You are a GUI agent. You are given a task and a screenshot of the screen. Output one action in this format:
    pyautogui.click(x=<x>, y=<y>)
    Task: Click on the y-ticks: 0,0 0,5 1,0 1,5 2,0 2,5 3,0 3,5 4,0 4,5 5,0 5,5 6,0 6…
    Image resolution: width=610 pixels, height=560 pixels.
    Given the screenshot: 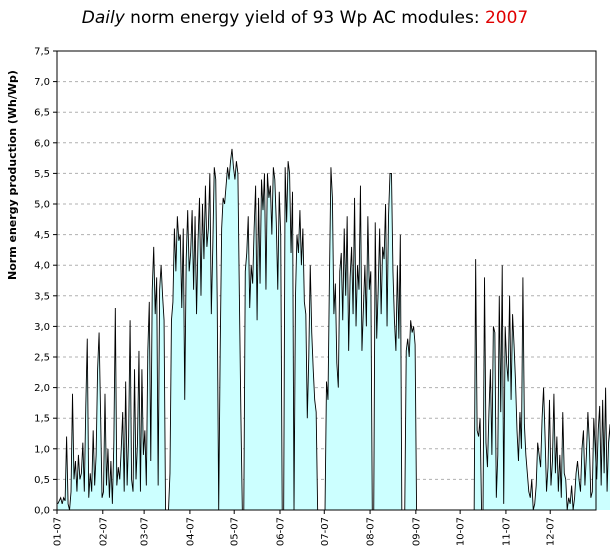 What is the action you would take?
    pyautogui.click(x=45, y=282)
    